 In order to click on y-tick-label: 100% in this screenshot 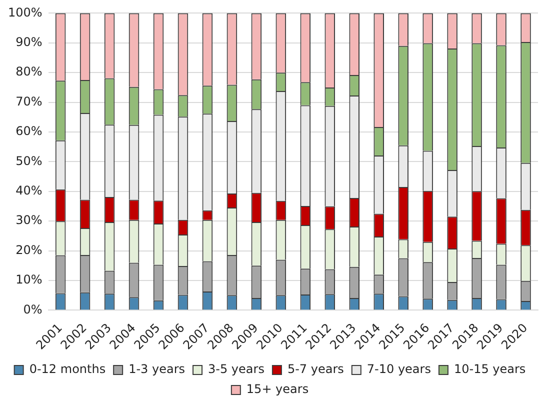, I will do `click(25, 12)`.